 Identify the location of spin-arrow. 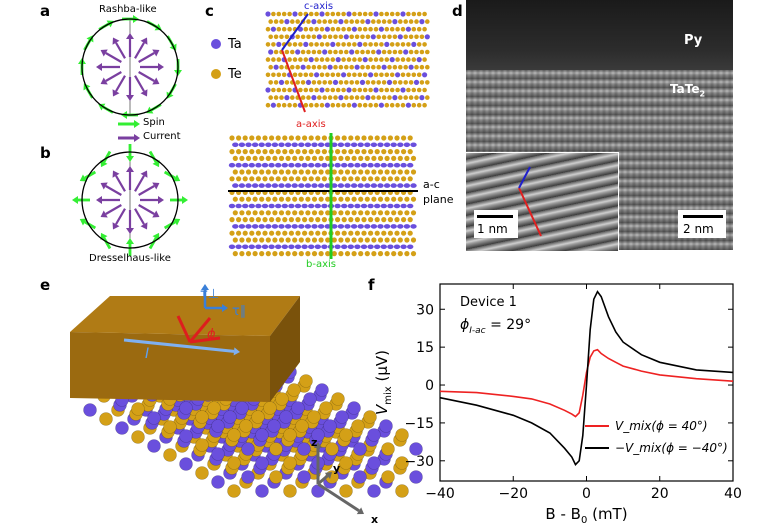
(106, 241).